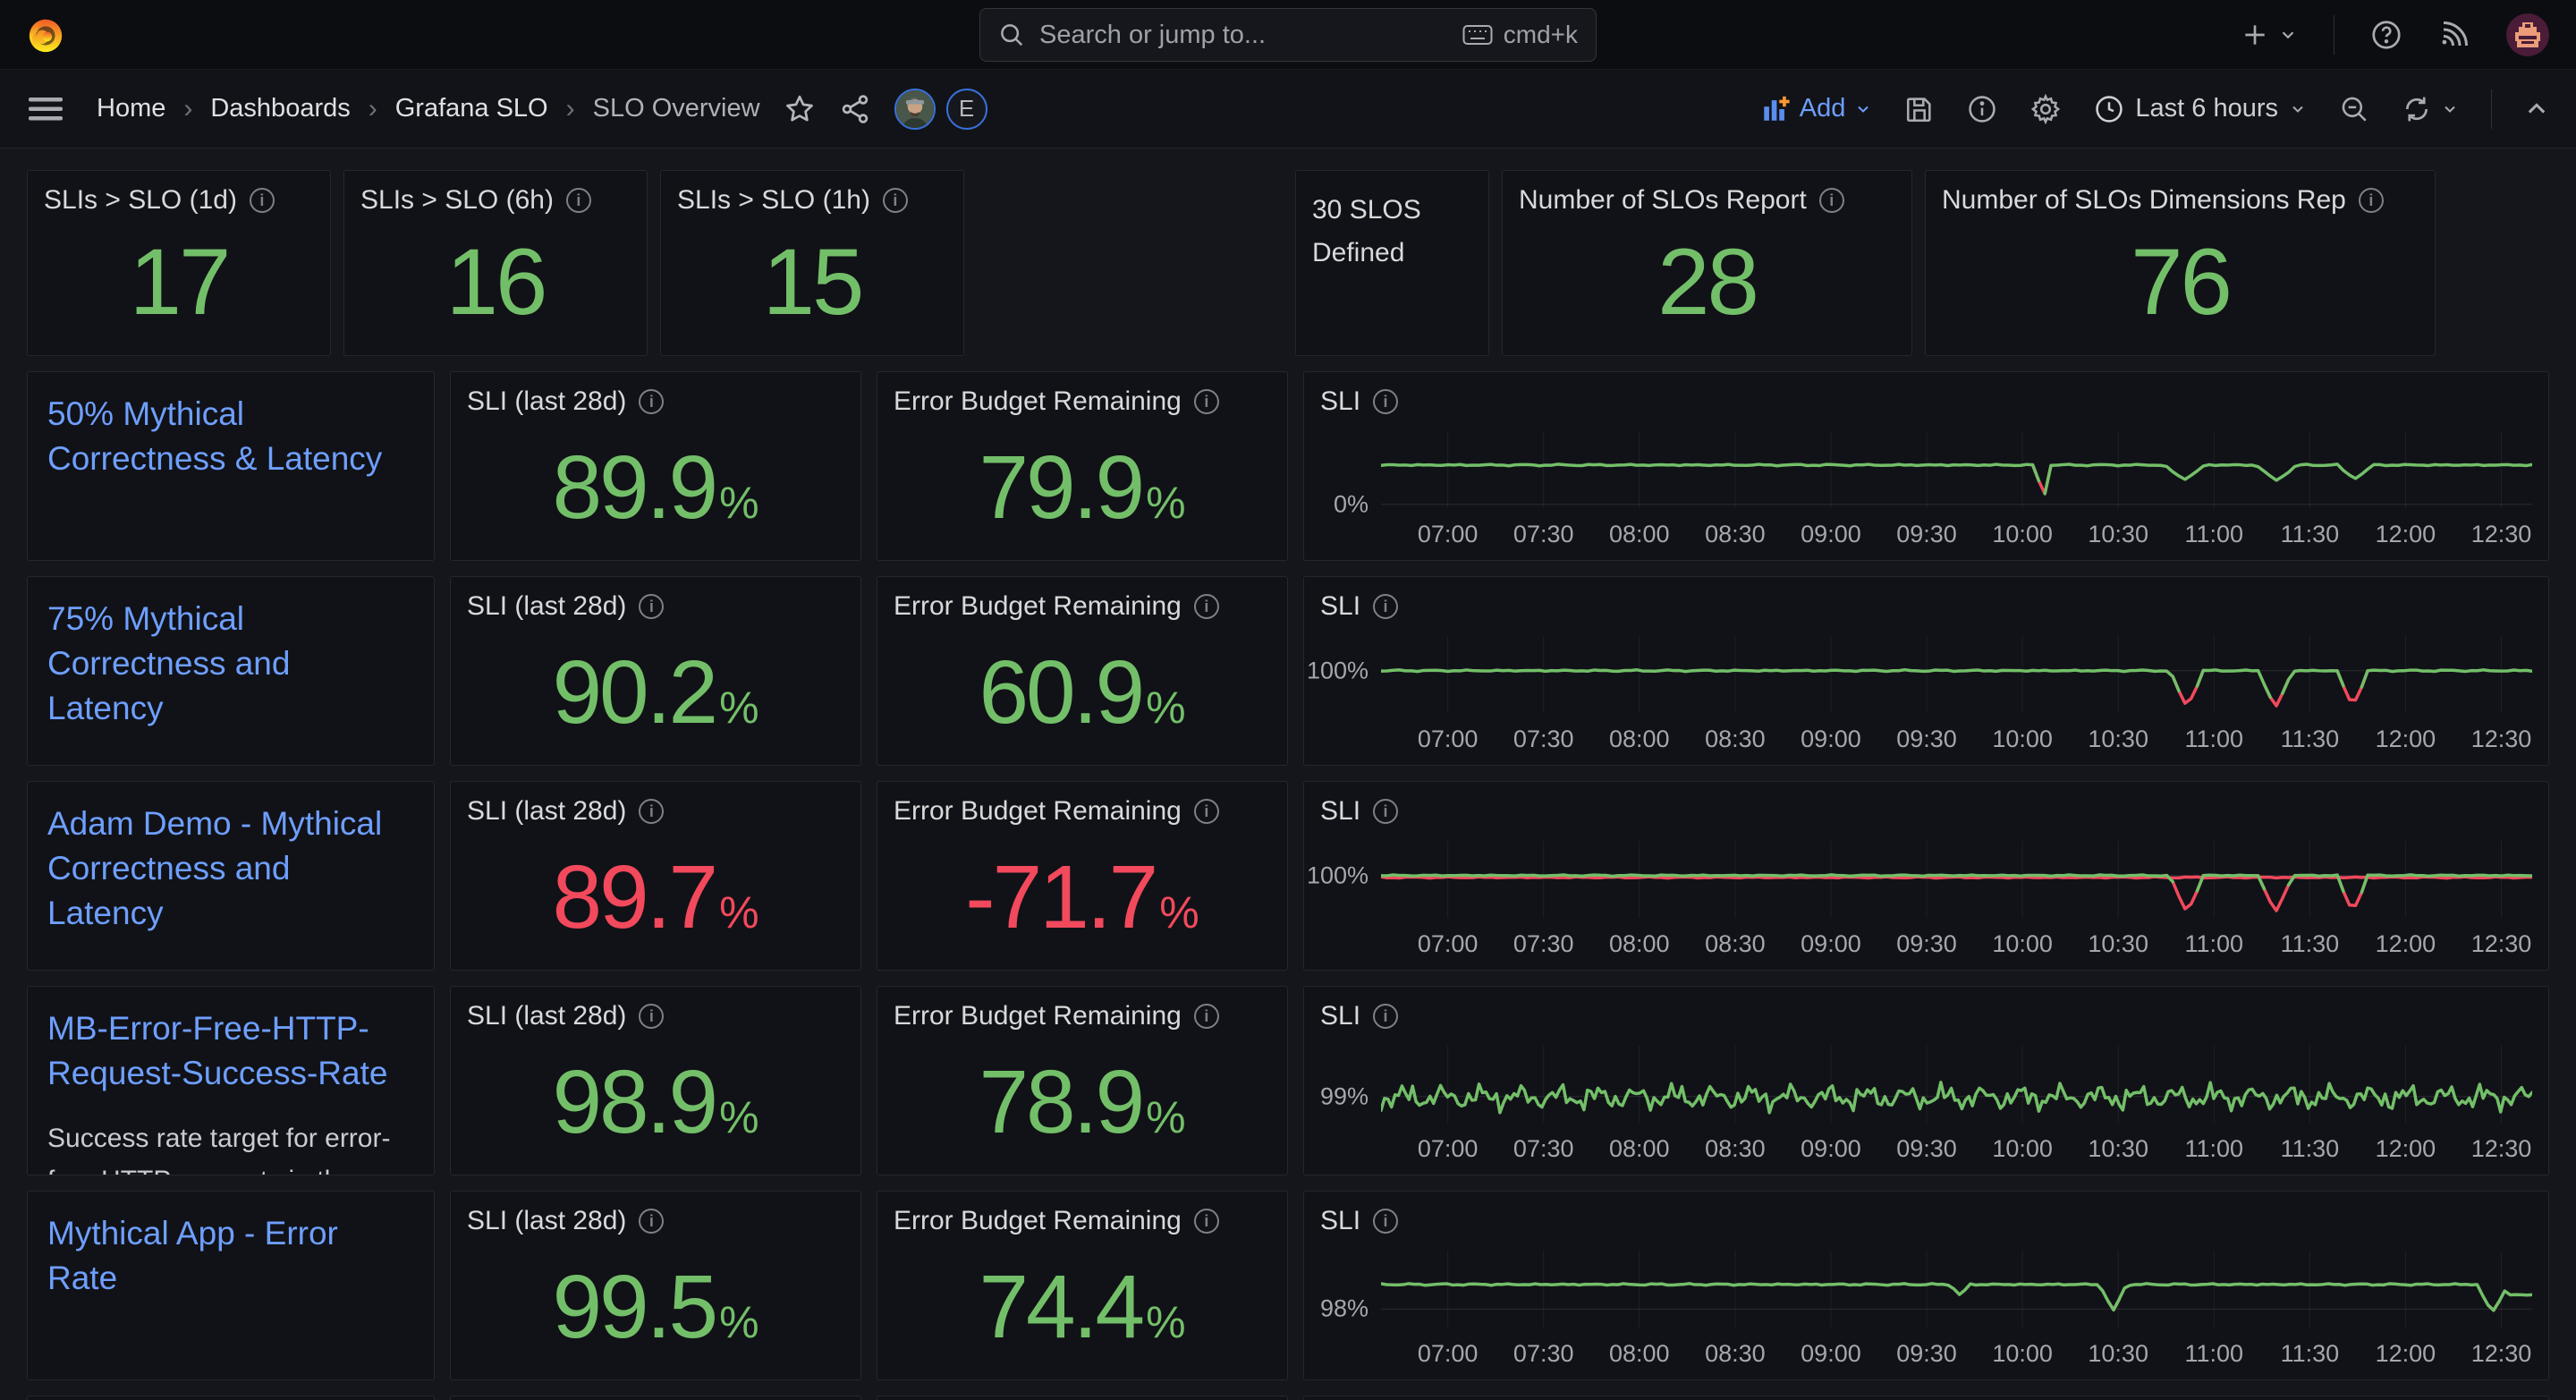  What do you see at coordinates (655, 671) in the screenshot?
I see `sli-stat-panel: SLI (last 28d) i 90.2 %` at bounding box center [655, 671].